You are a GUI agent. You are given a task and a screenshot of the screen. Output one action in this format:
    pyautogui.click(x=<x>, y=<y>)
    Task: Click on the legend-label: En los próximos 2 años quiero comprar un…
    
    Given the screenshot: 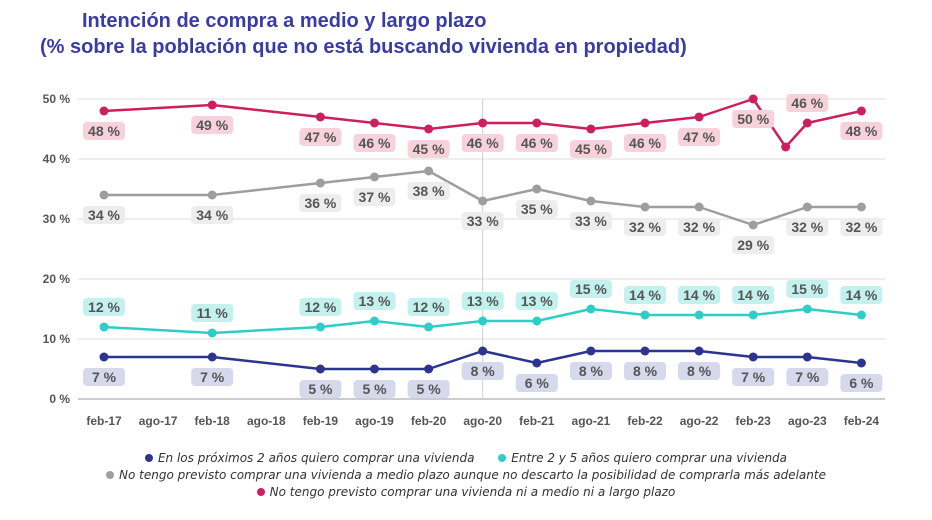 What is the action you would take?
    pyautogui.click(x=316, y=458)
    